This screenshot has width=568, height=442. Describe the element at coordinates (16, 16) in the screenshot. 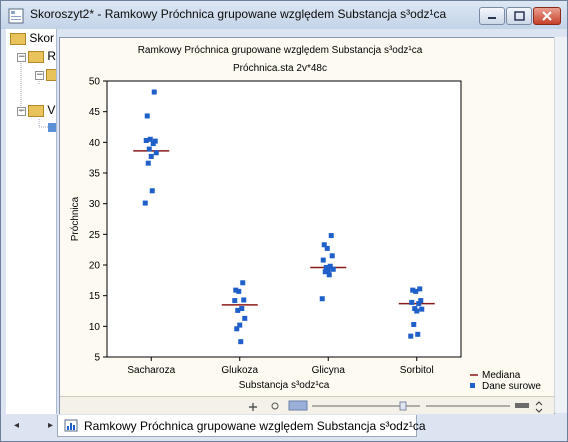

I see `workbook-icon` at that location.